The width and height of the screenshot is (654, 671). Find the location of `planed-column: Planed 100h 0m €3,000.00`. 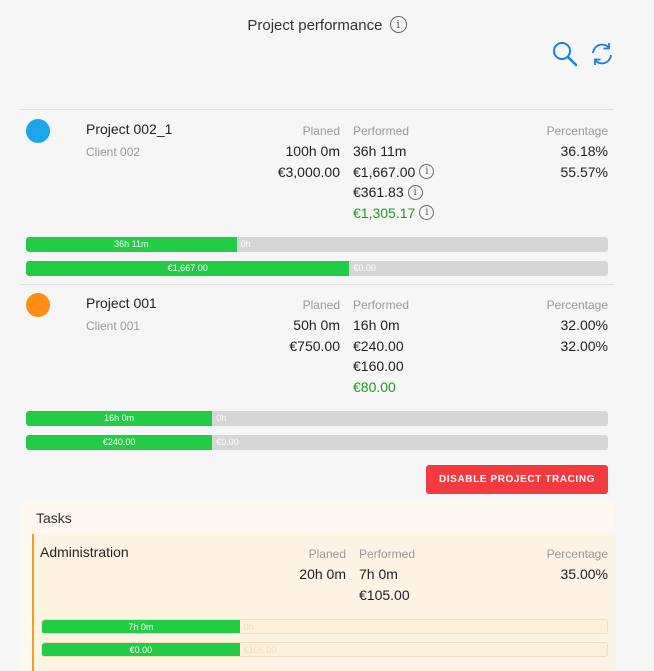

planed-column: Planed 100h 0m €3,000.00 is located at coordinates (290, 151).